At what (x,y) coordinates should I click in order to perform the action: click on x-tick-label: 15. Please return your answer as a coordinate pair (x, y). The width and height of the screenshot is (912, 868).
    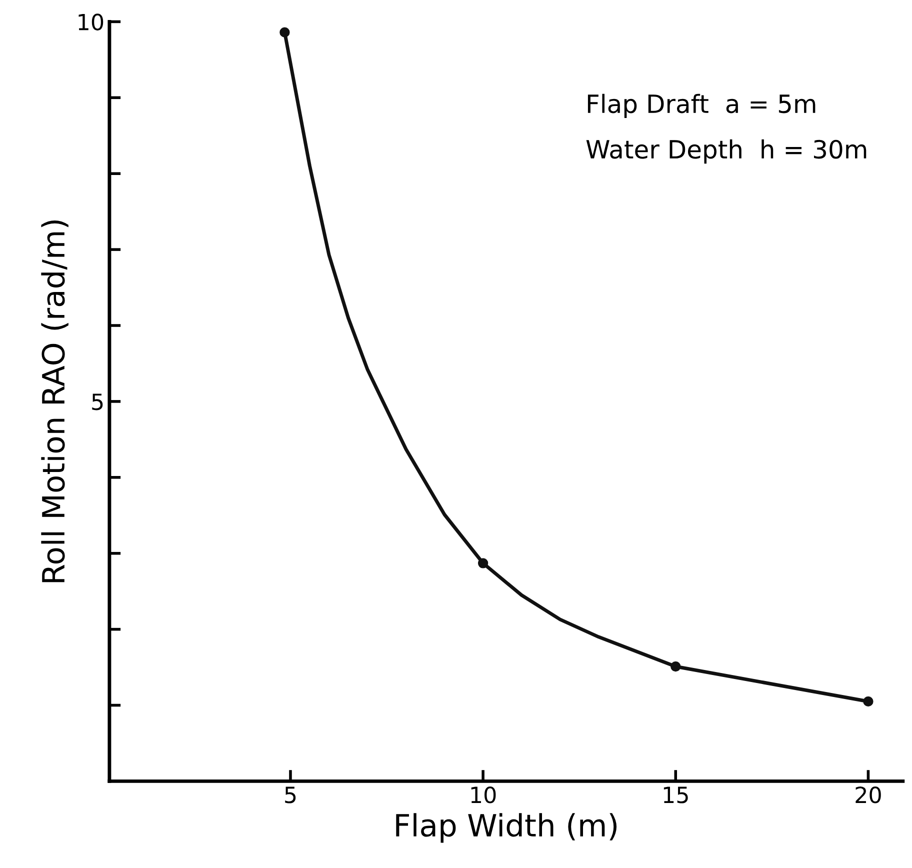
    Looking at the image, I should click on (676, 795).